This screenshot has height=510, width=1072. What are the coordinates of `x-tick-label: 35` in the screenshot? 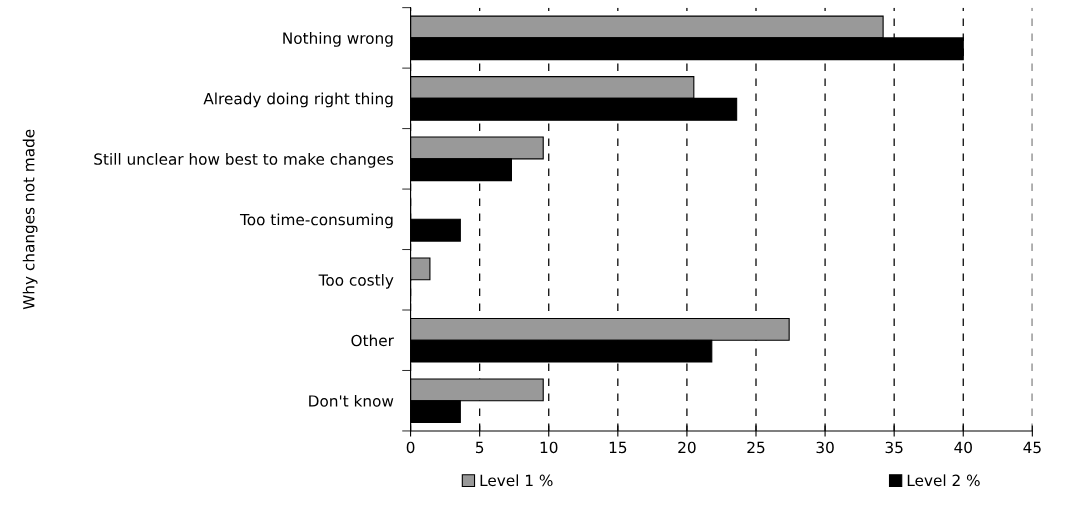 It's located at (894, 447).